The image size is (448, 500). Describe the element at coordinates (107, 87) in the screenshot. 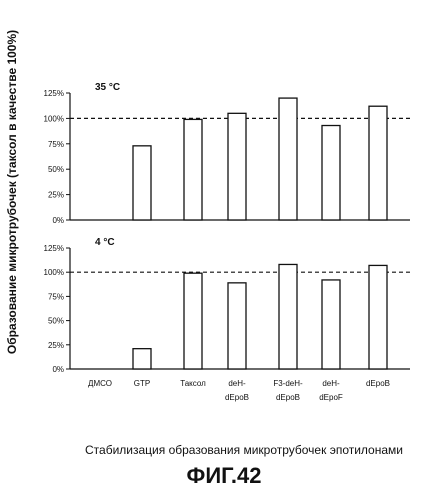

I see `panel-label: 35 °C` at that location.